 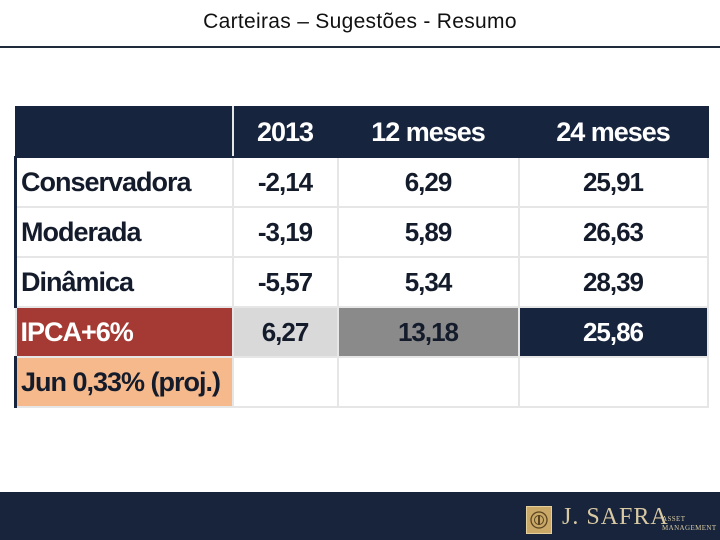 I want to click on row-label-dinamica: Dinâmica, so click(x=124, y=282).